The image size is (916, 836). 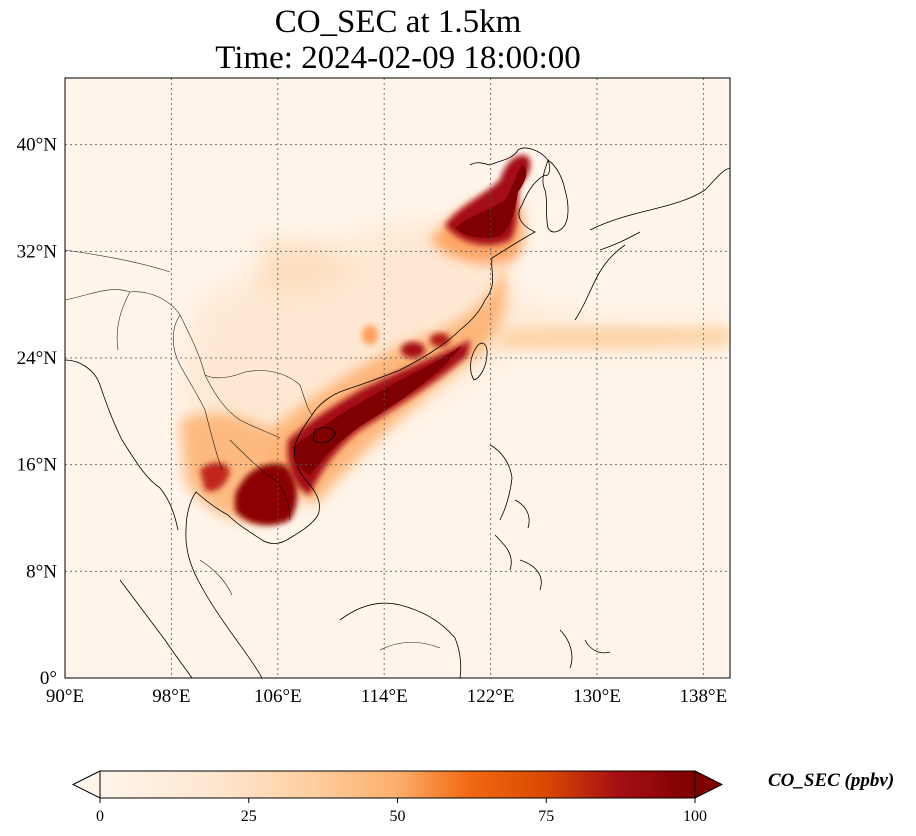 I want to click on lat-tick-label: 40°N, so click(x=37, y=145).